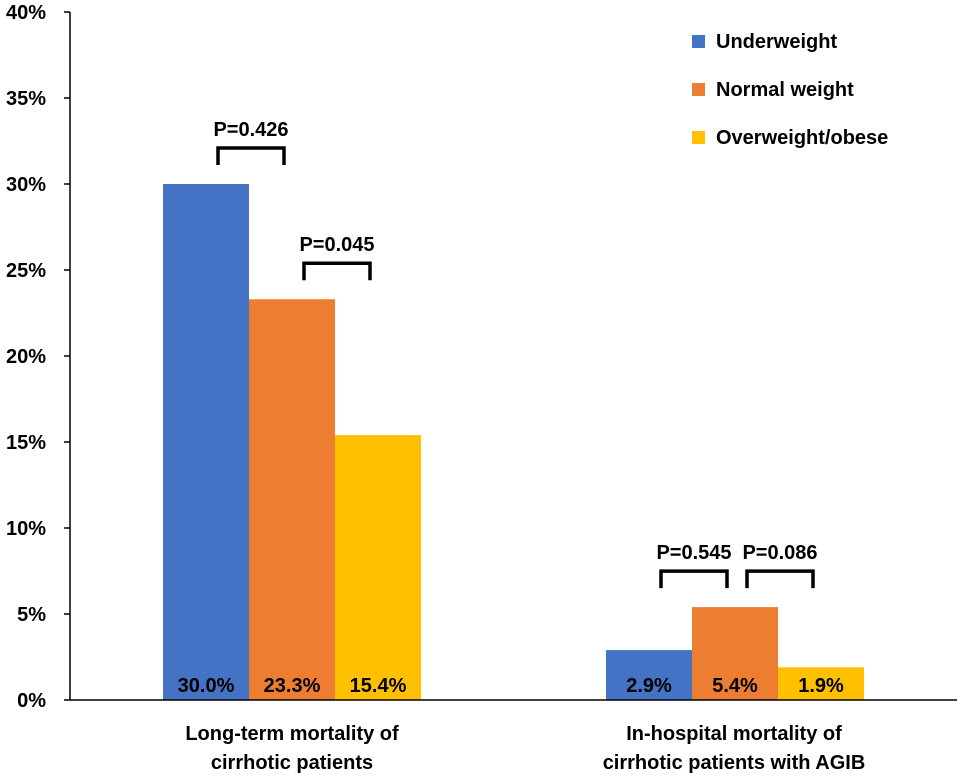 Image resolution: width=957 pixels, height=778 pixels. Describe the element at coordinates (26, 185) in the screenshot. I see `y-tick-label: 30%` at that location.